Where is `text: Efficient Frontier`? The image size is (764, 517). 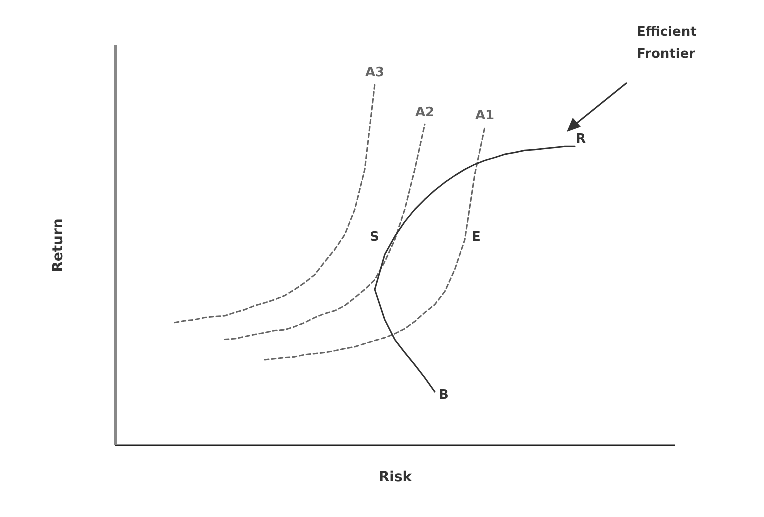
text: Efficient Frontier is located at coordinates (667, 44).